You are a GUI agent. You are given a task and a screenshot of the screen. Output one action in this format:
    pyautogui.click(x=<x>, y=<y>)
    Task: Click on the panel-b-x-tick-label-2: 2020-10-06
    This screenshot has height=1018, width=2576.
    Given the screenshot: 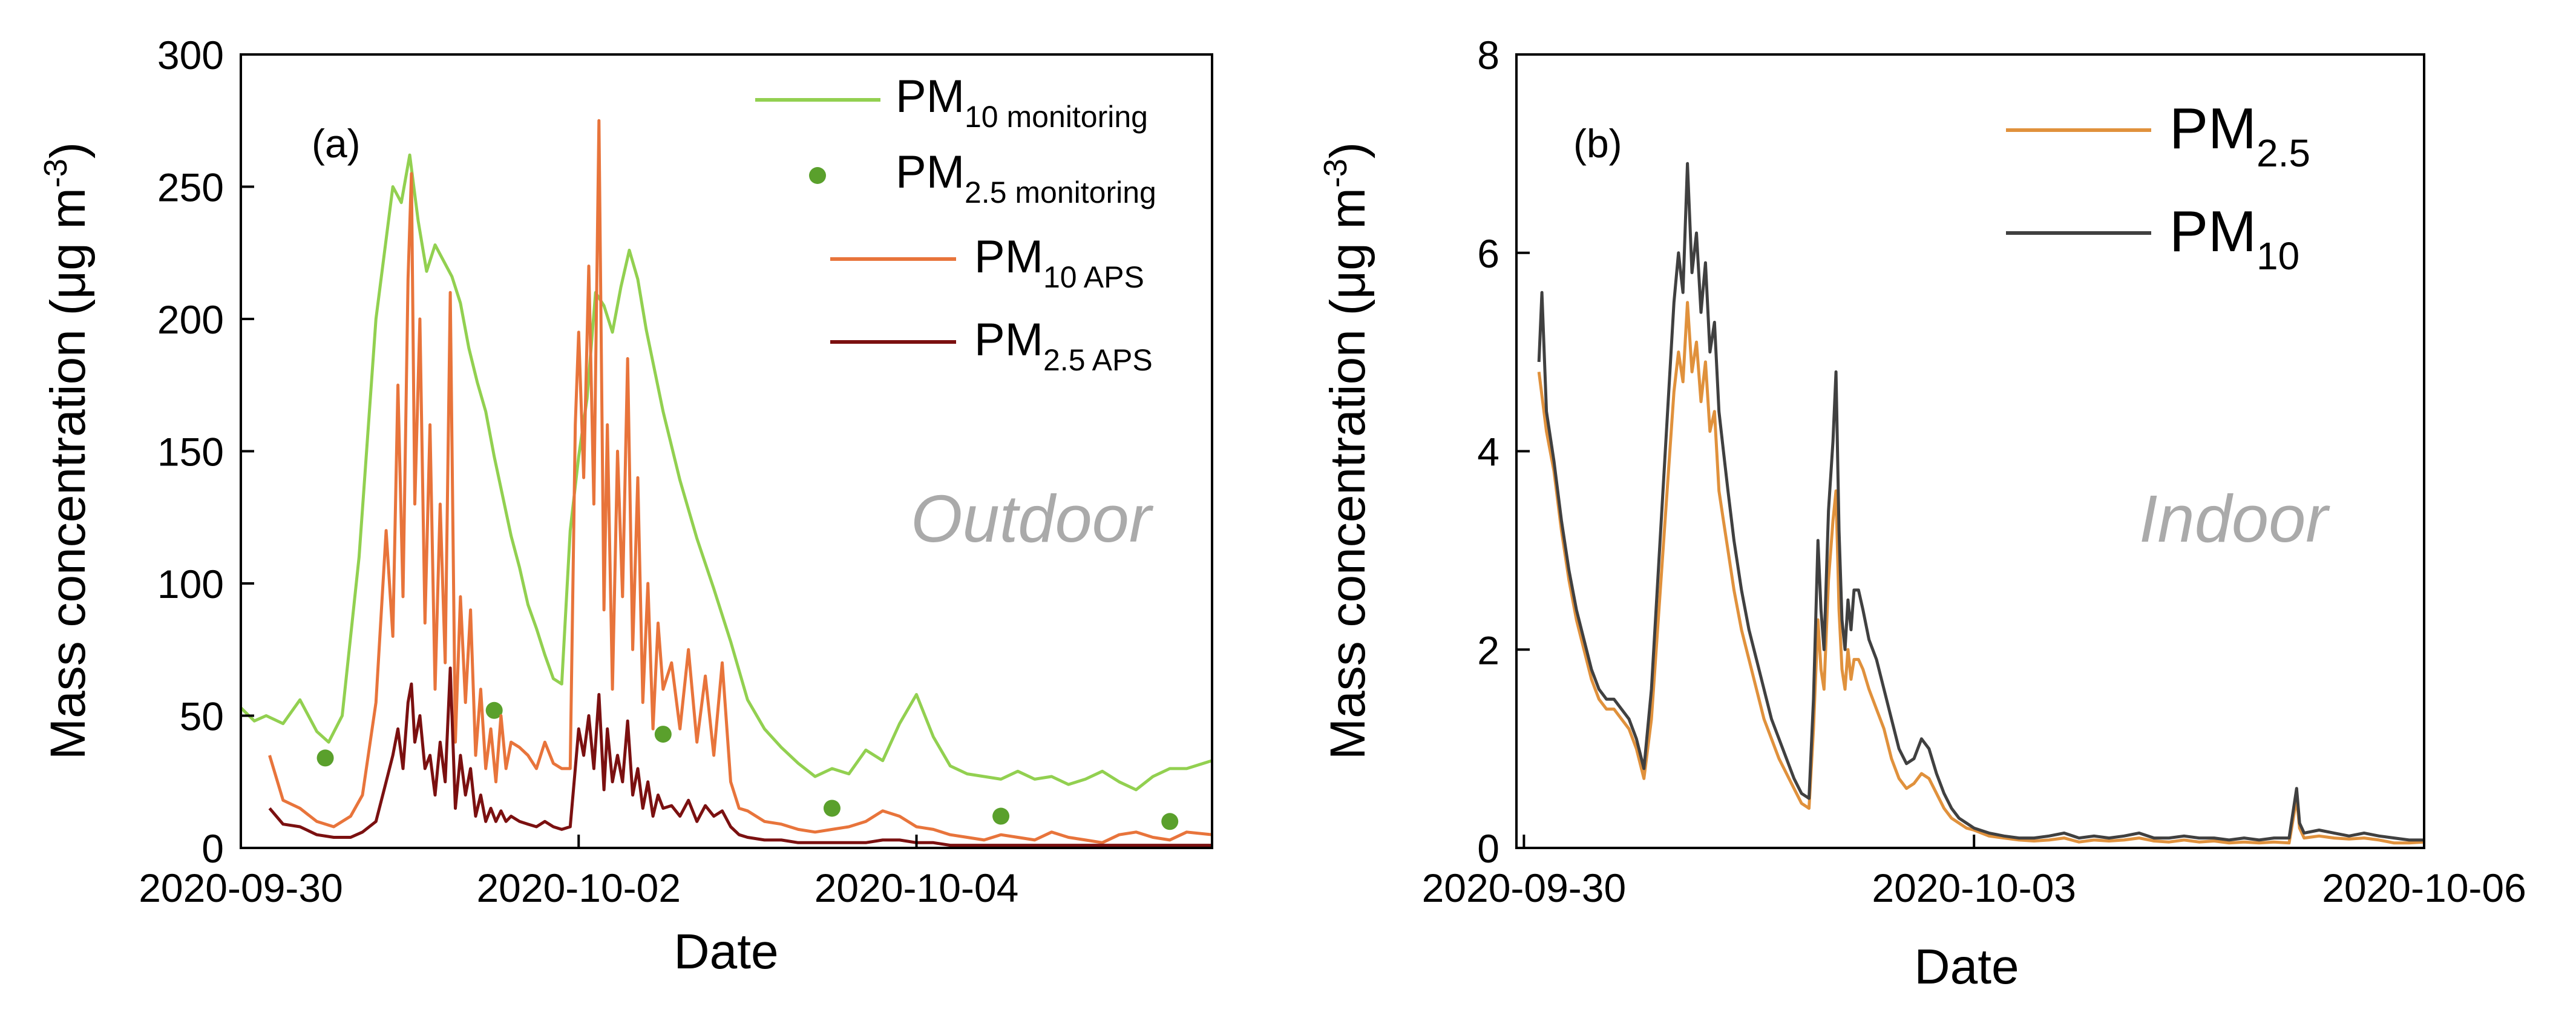 What is the action you would take?
    pyautogui.click(x=2424, y=888)
    